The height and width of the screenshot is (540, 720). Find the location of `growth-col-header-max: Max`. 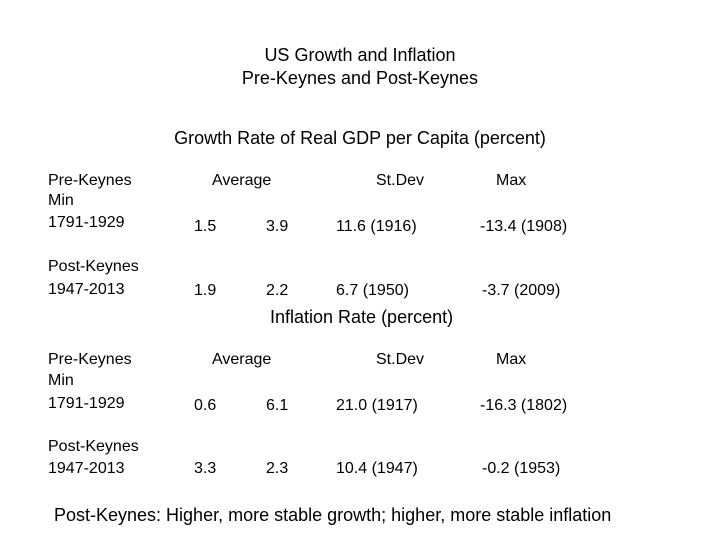

growth-col-header-max: Max is located at coordinates (511, 180).